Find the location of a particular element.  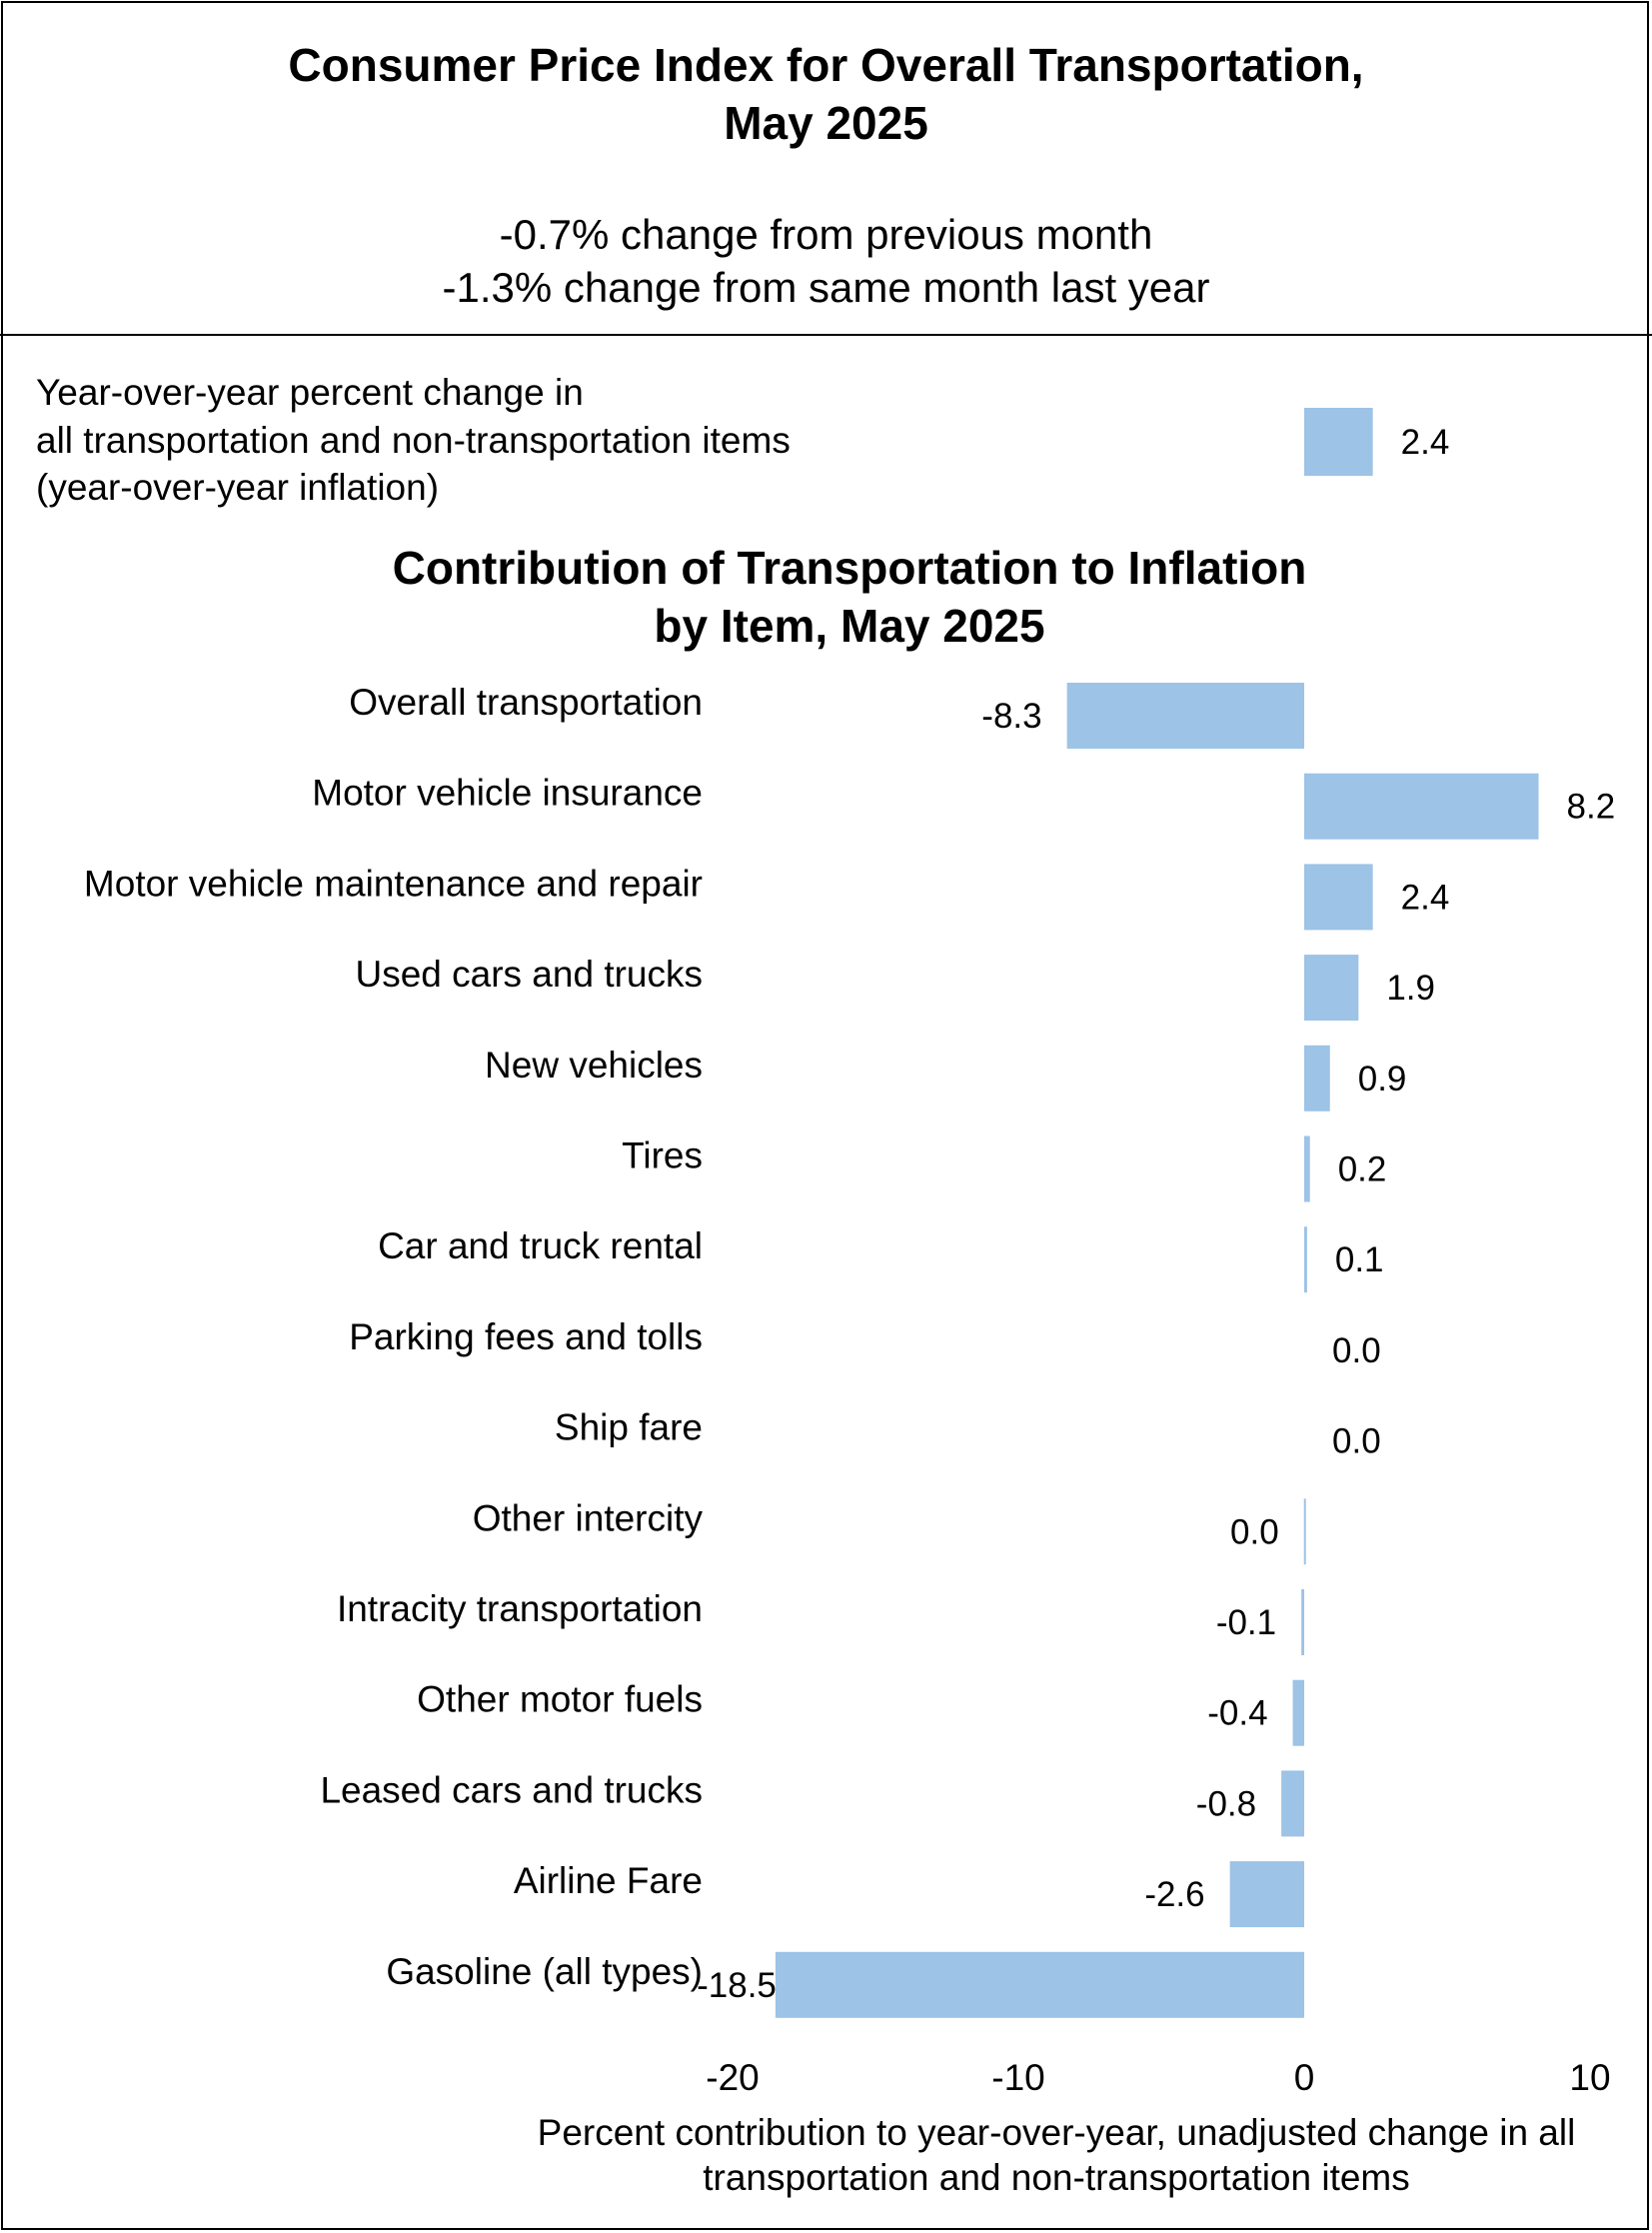

inflation-value-label: 2.4 is located at coordinates (1425, 443).